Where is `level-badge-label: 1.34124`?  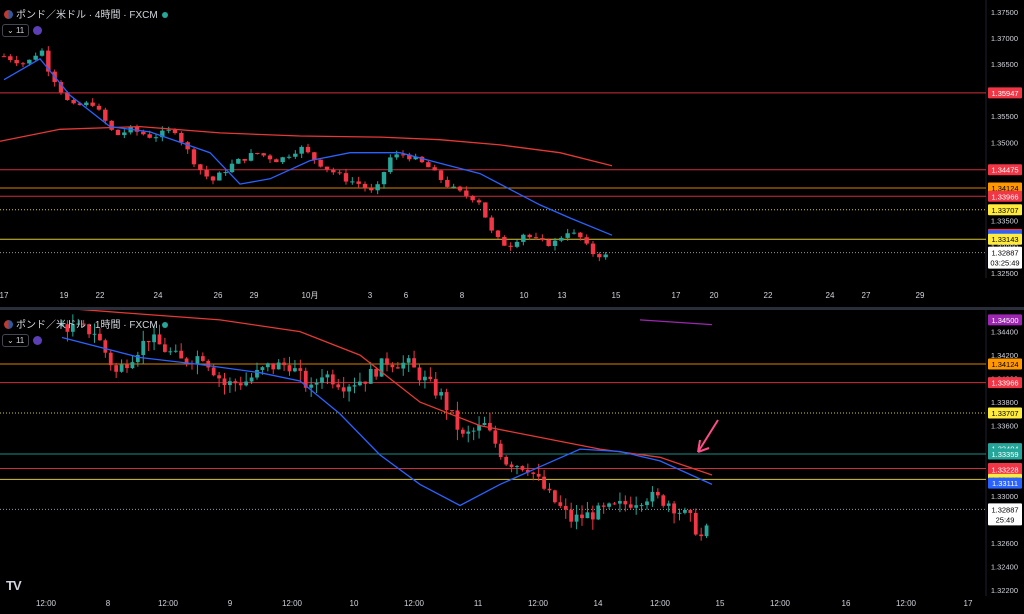
level-badge-label: 1.34124 is located at coordinates (1004, 188).